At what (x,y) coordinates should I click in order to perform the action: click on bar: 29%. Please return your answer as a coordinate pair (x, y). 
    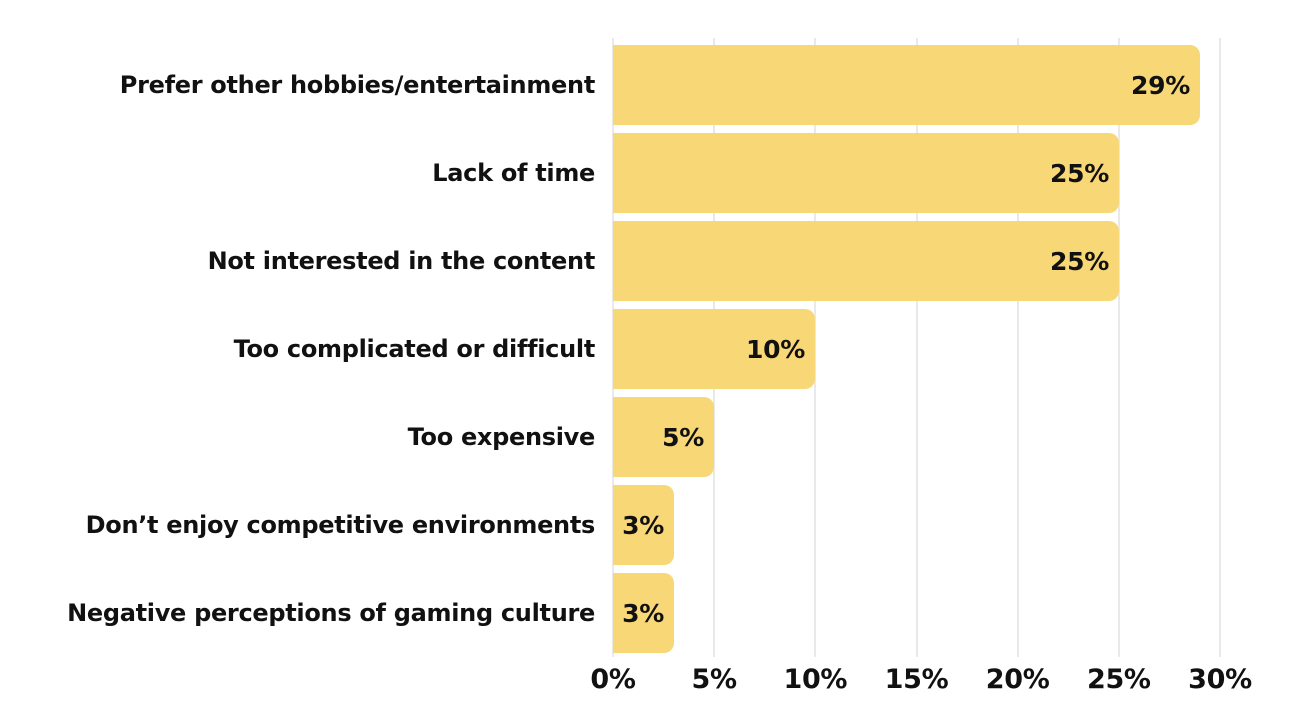
    Looking at the image, I should click on (906, 85).